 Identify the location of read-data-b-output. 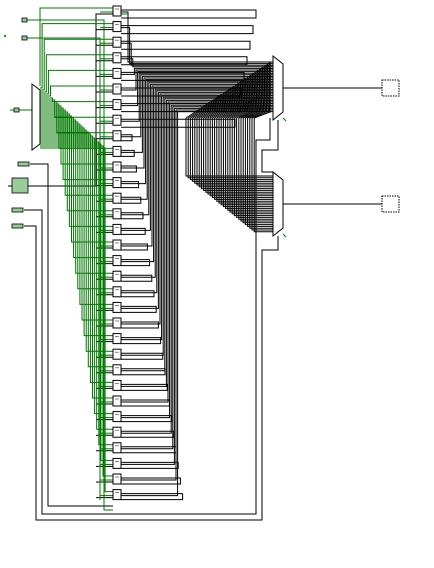
(390, 204).